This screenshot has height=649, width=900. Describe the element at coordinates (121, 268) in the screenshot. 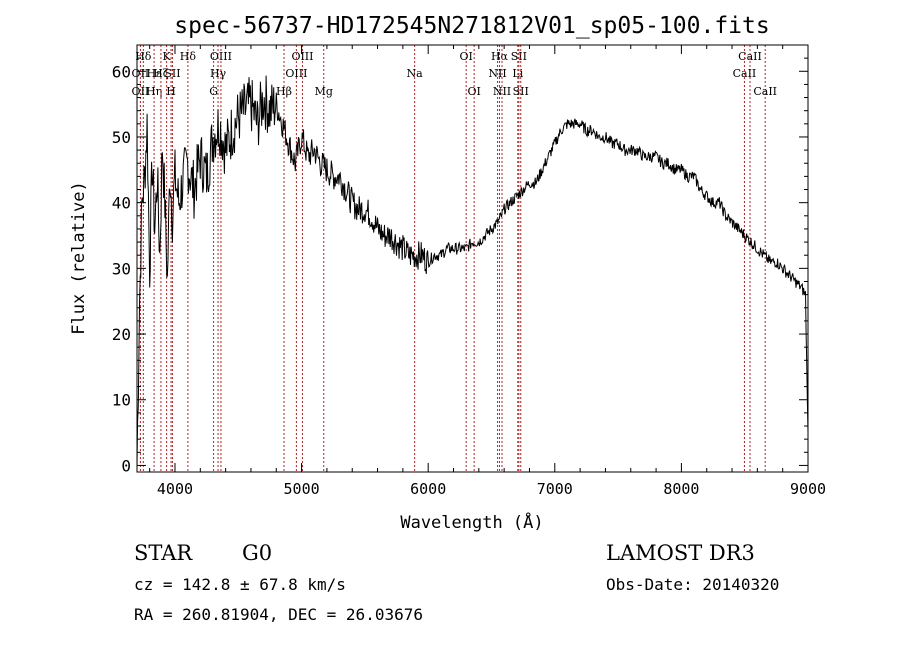

I see `y-tick-label: 30` at that location.